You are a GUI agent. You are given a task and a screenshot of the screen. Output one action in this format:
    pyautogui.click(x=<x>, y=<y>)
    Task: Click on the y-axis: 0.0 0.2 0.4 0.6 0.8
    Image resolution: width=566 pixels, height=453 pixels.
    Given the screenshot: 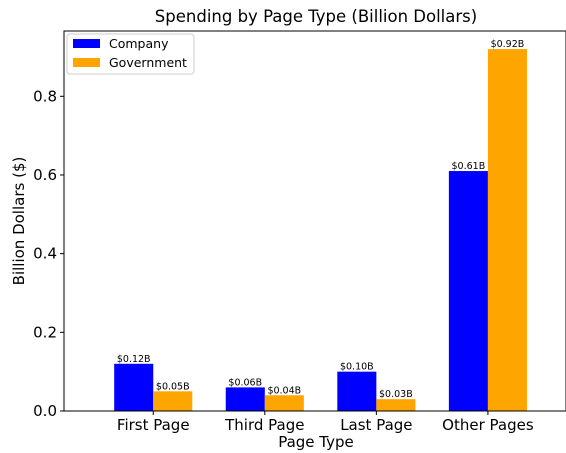 What is the action you would take?
    pyautogui.click(x=48, y=253)
    